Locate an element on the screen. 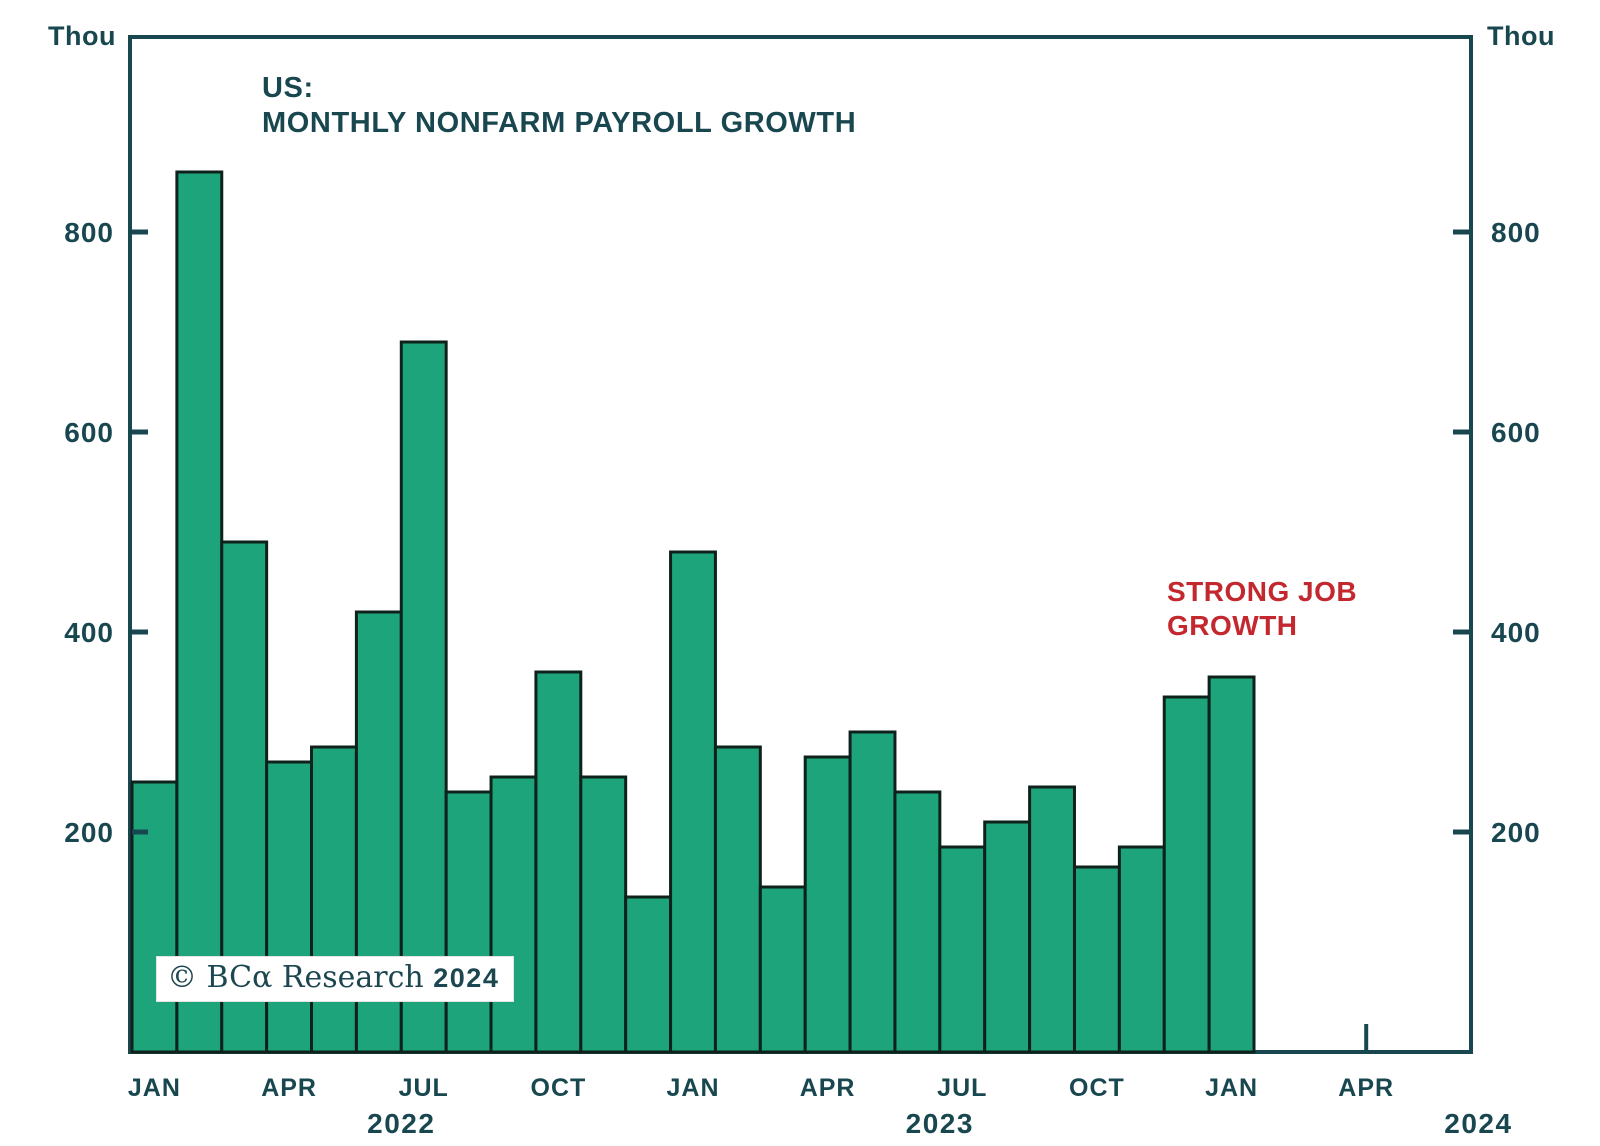 This screenshot has height=1146, width=1600. x-year-label-2022: 2022 is located at coordinates (401, 1123).